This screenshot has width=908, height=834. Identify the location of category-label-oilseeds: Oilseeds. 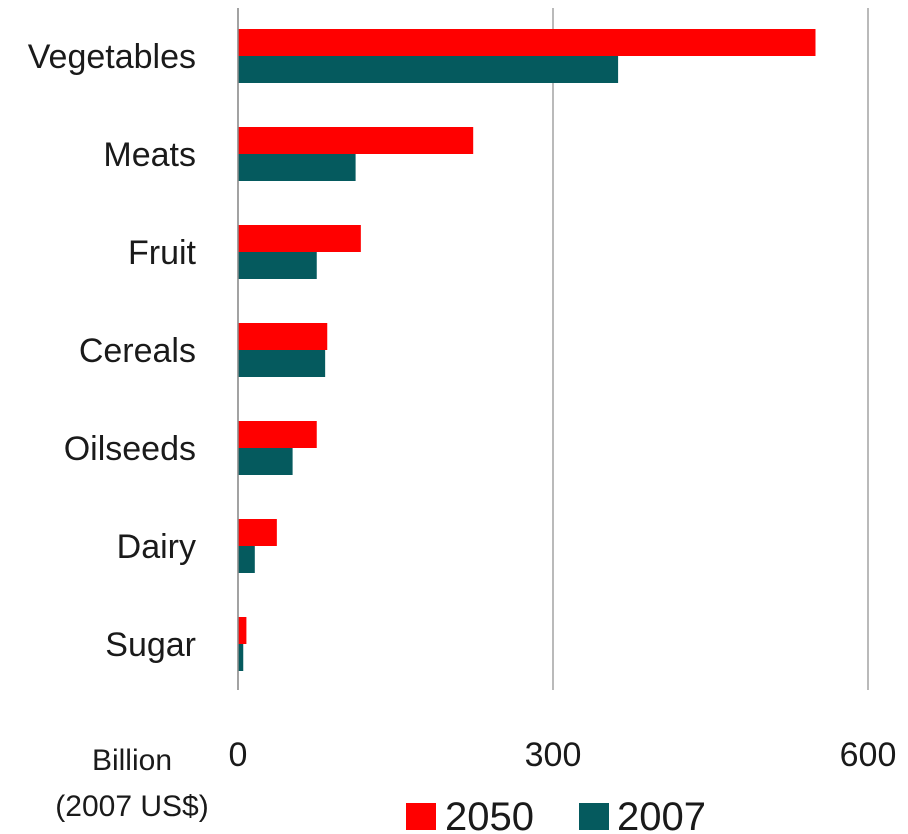
(130, 449).